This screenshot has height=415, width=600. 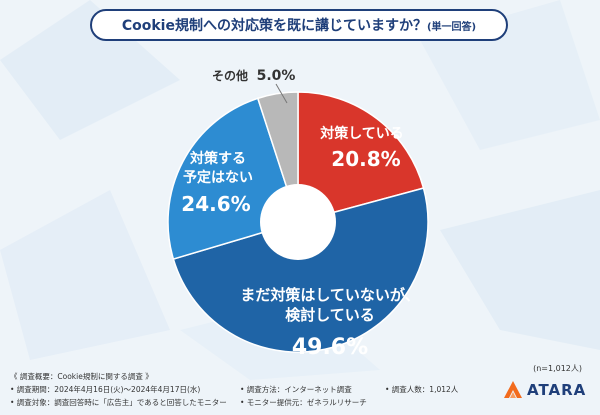 I want to click on footer-target: • 調査対象：調査回答時に「広告主」であると回答したモニター, so click(x=118, y=402).